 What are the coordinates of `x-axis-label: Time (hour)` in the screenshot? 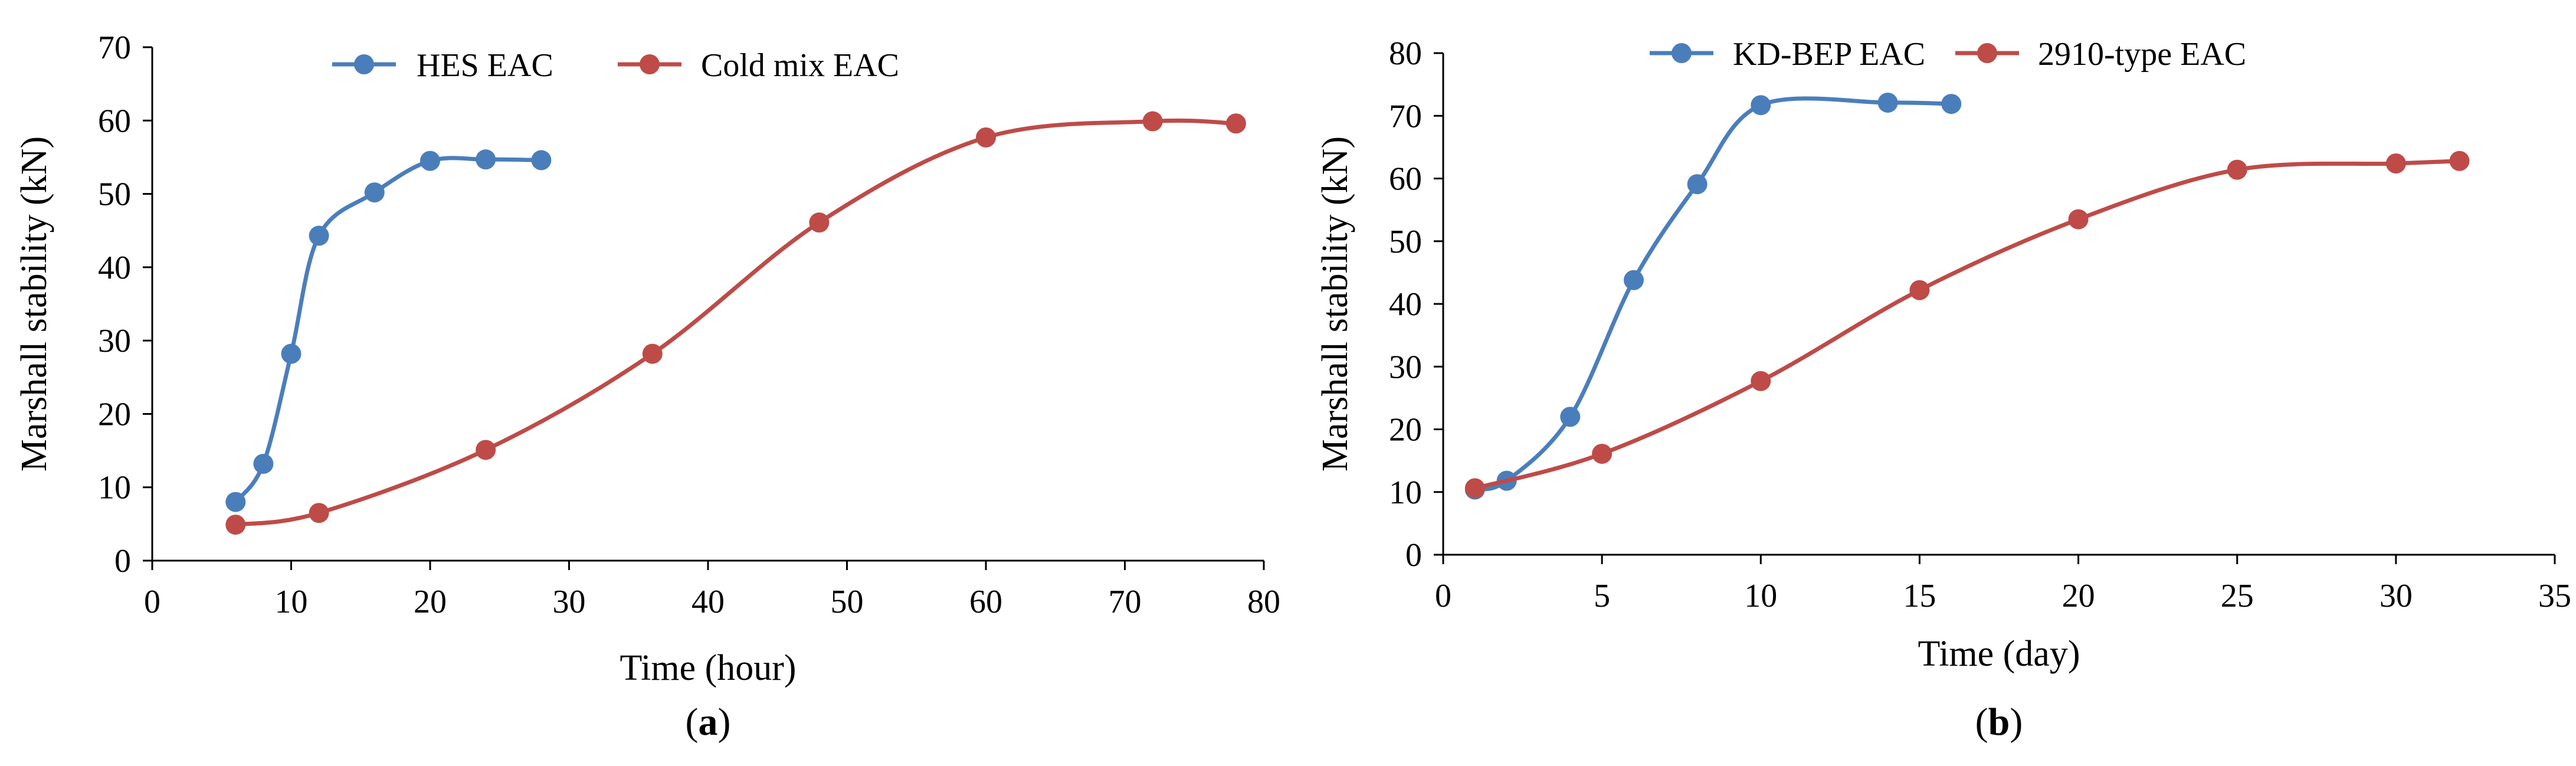 It's located at (708, 668).